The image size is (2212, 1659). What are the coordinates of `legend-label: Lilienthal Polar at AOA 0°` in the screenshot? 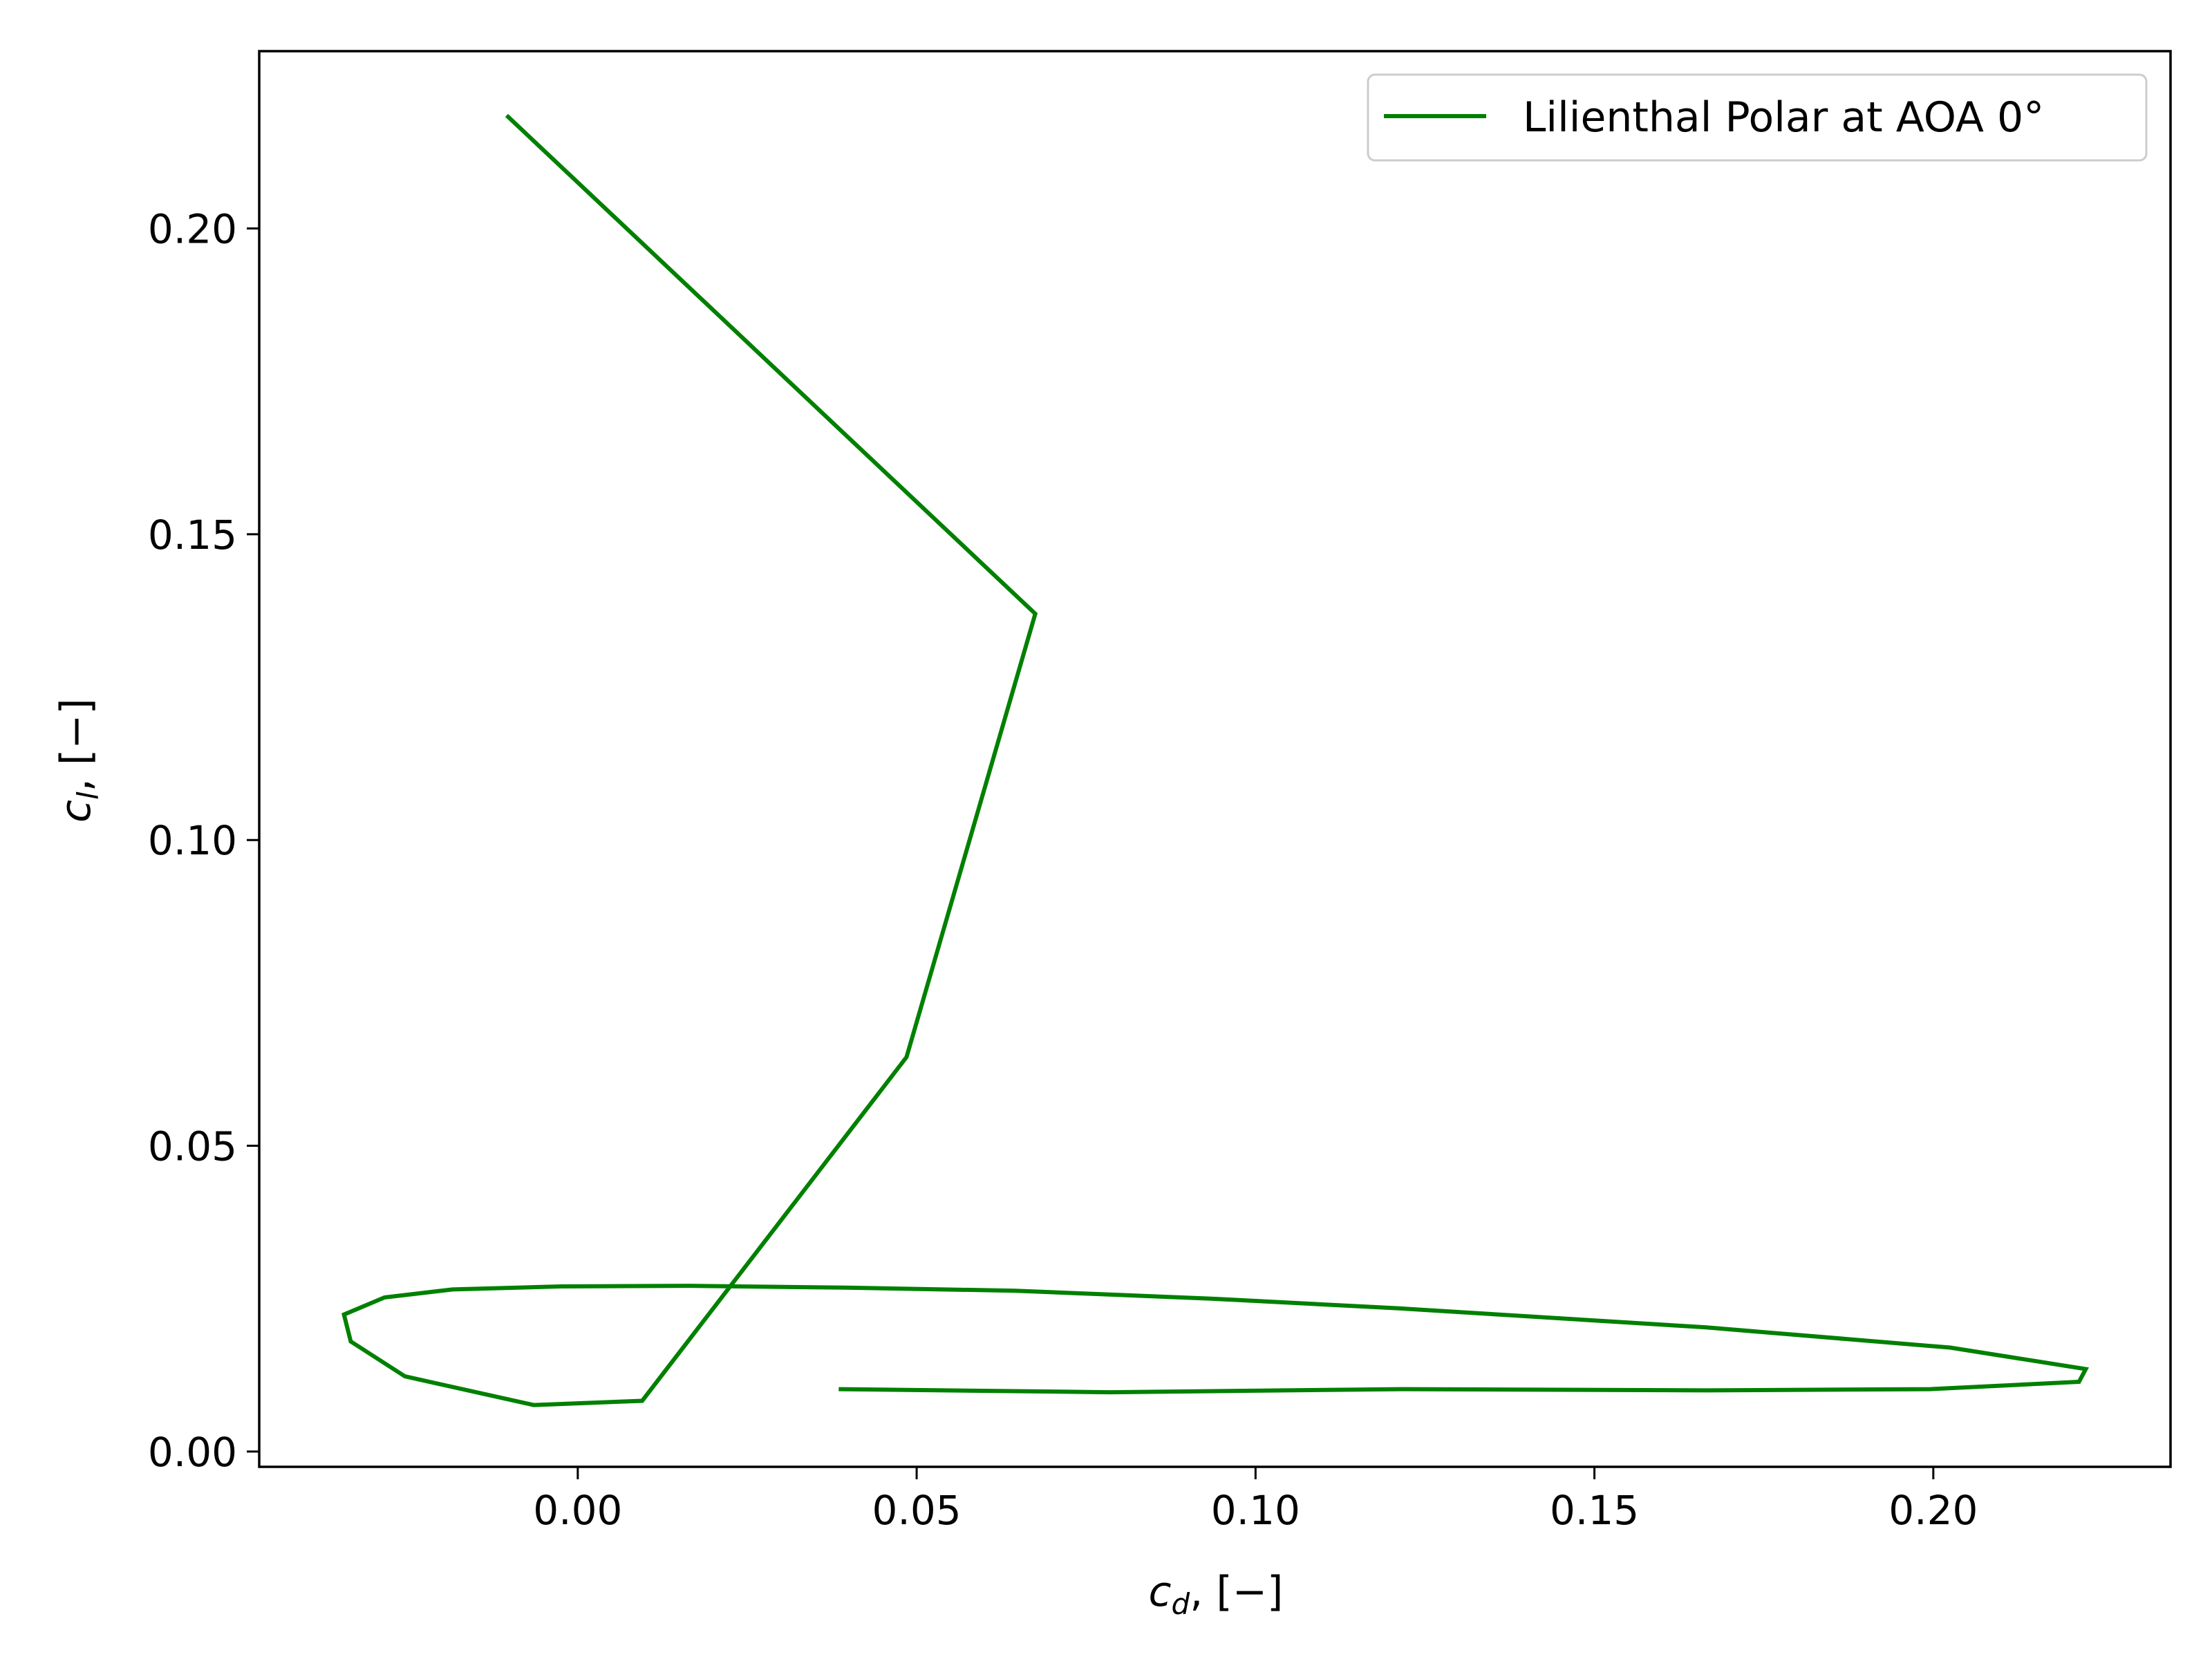 It's located at (1783, 118).